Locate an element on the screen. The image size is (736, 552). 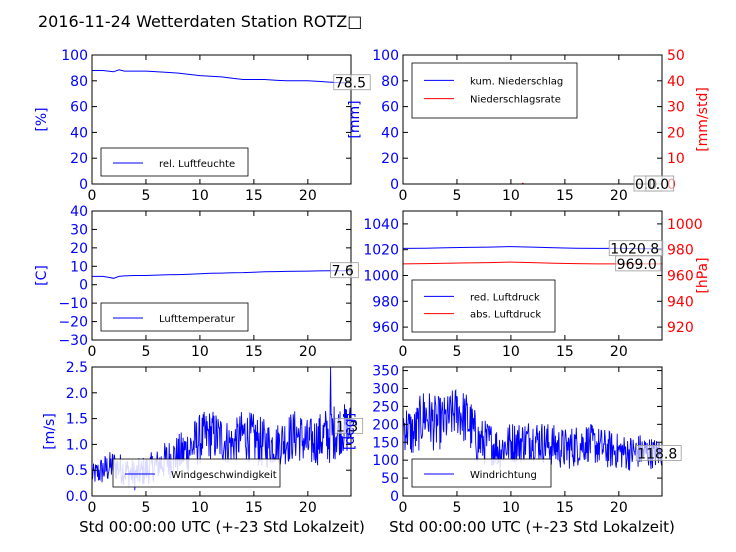
annotation-label: 118.8 is located at coordinates (657, 454).